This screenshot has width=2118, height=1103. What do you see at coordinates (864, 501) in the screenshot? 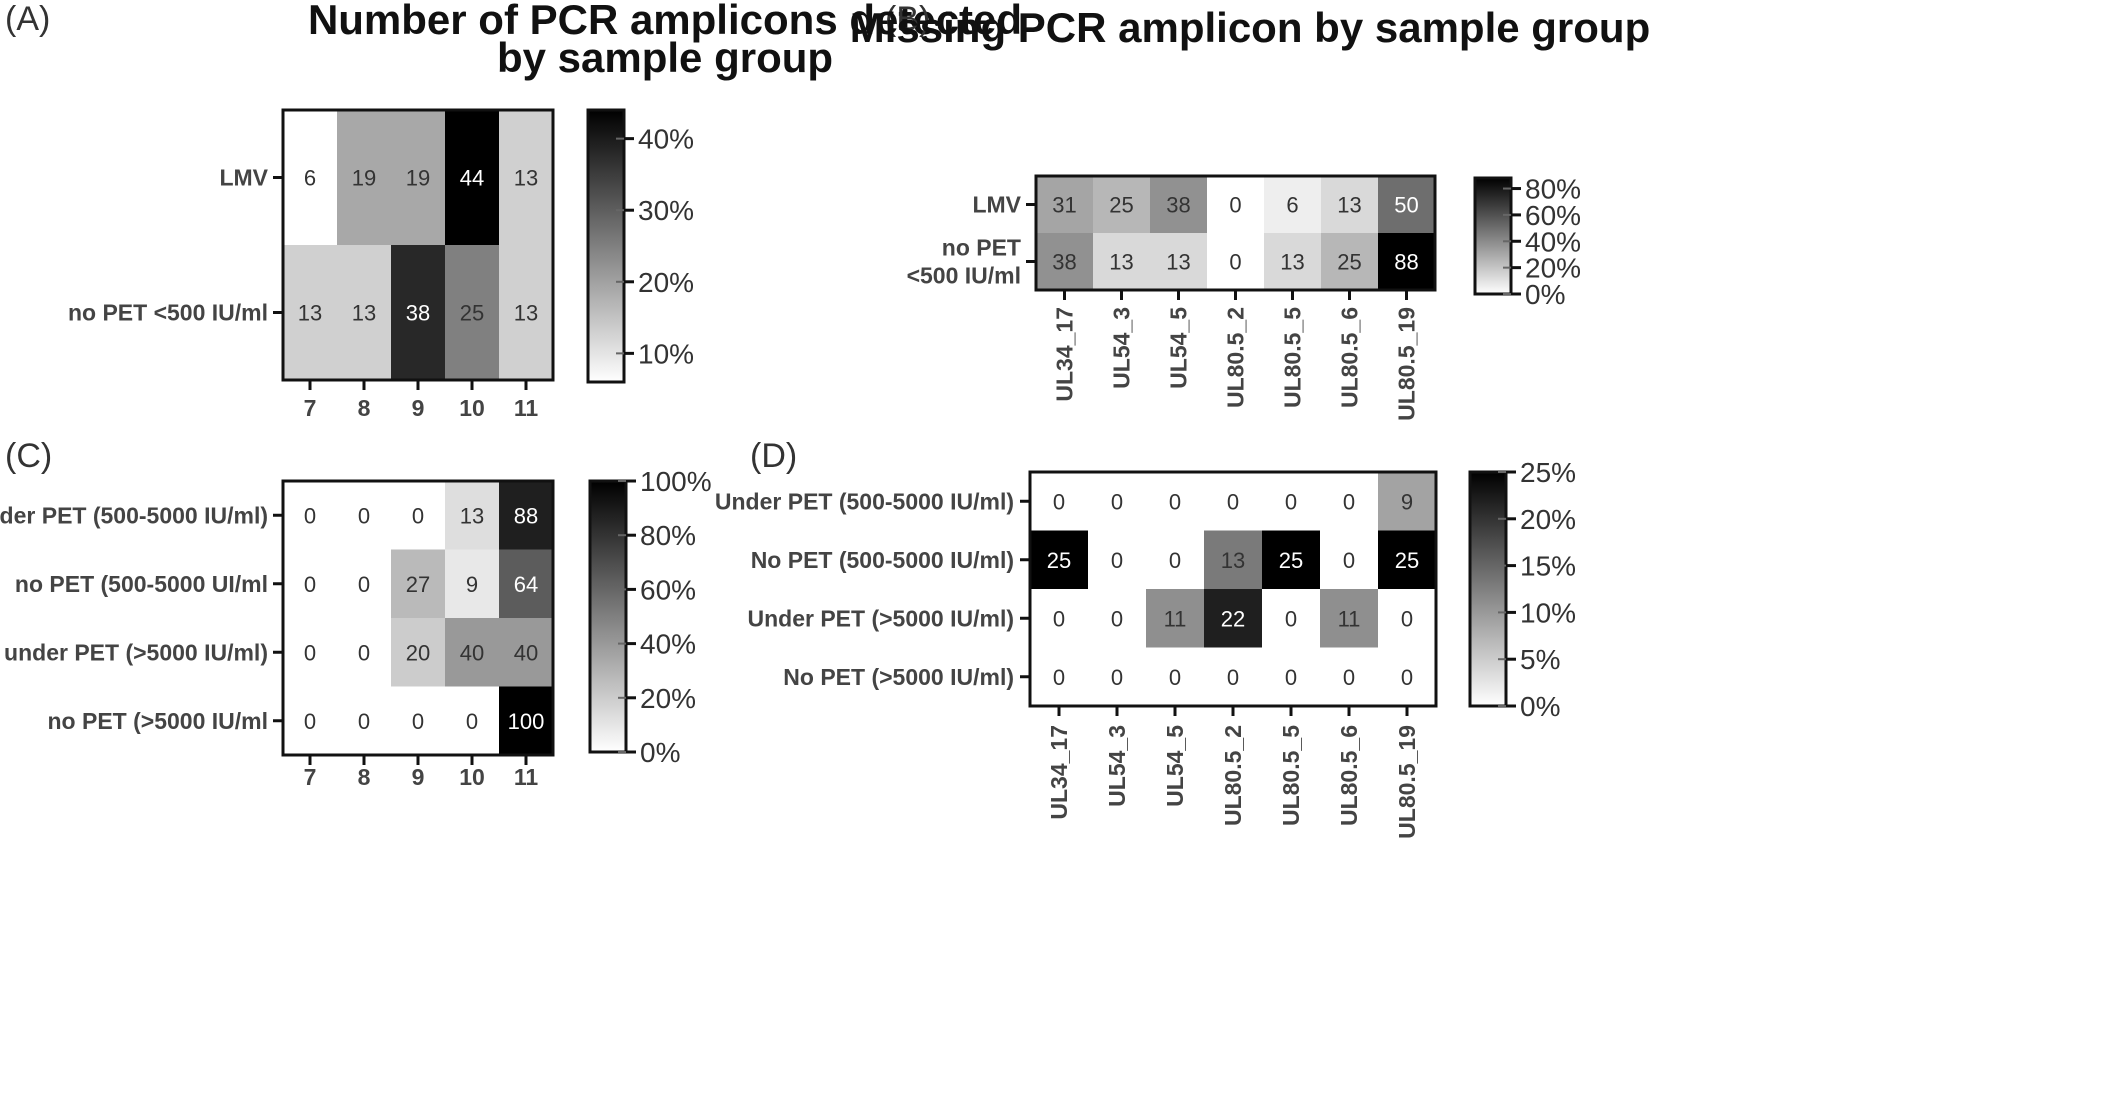
I see `row-label: Under PET (500-5000 IU/ml)` at bounding box center [864, 501].